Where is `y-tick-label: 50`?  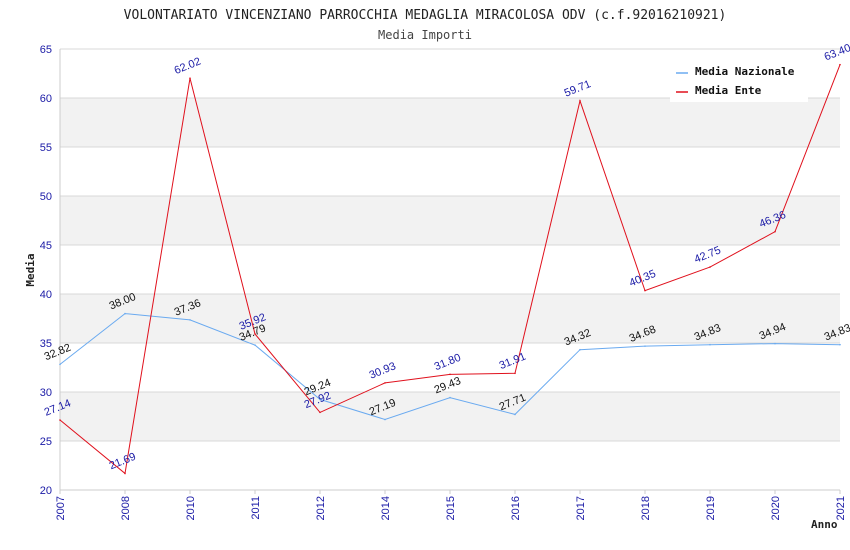 y-tick-label: 50 is located at coordinates (46, 197).